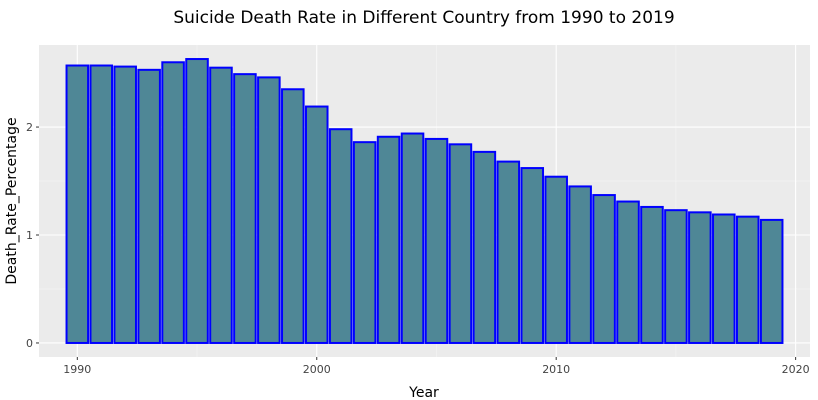 This screenshot has height=400, width=818. What do you see at coordinates (796, 369) in the screenshot?
I see `x-tick-label: 2020` at bounding box center [796, 369].